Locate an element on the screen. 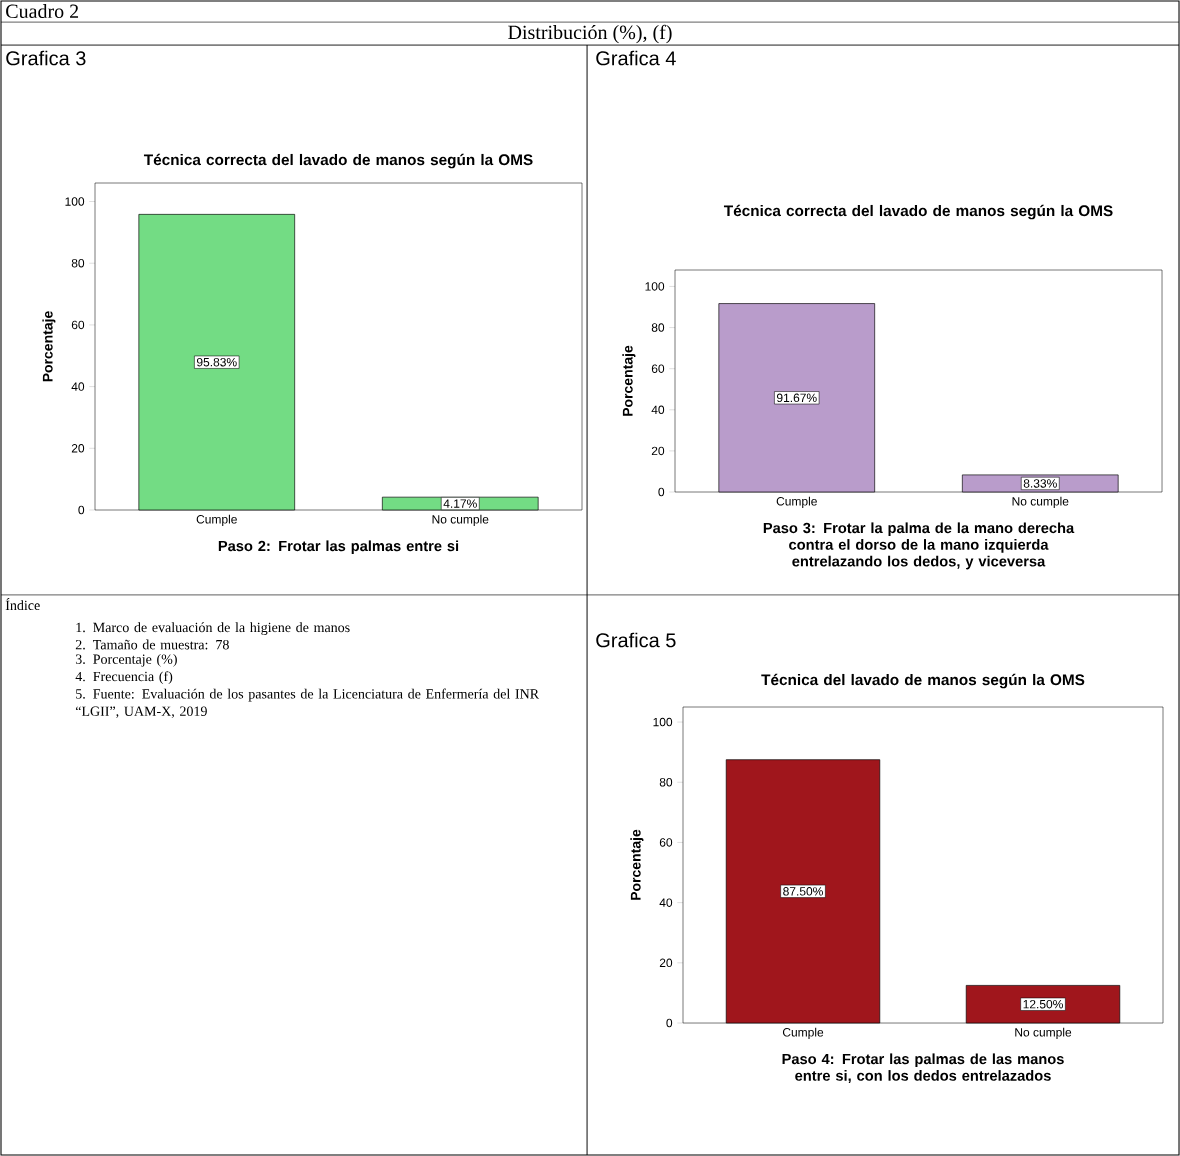 This screenshot has height=1156, width=1180. text: 4. Frecuencia (f) is located at coordinates (124, 678).